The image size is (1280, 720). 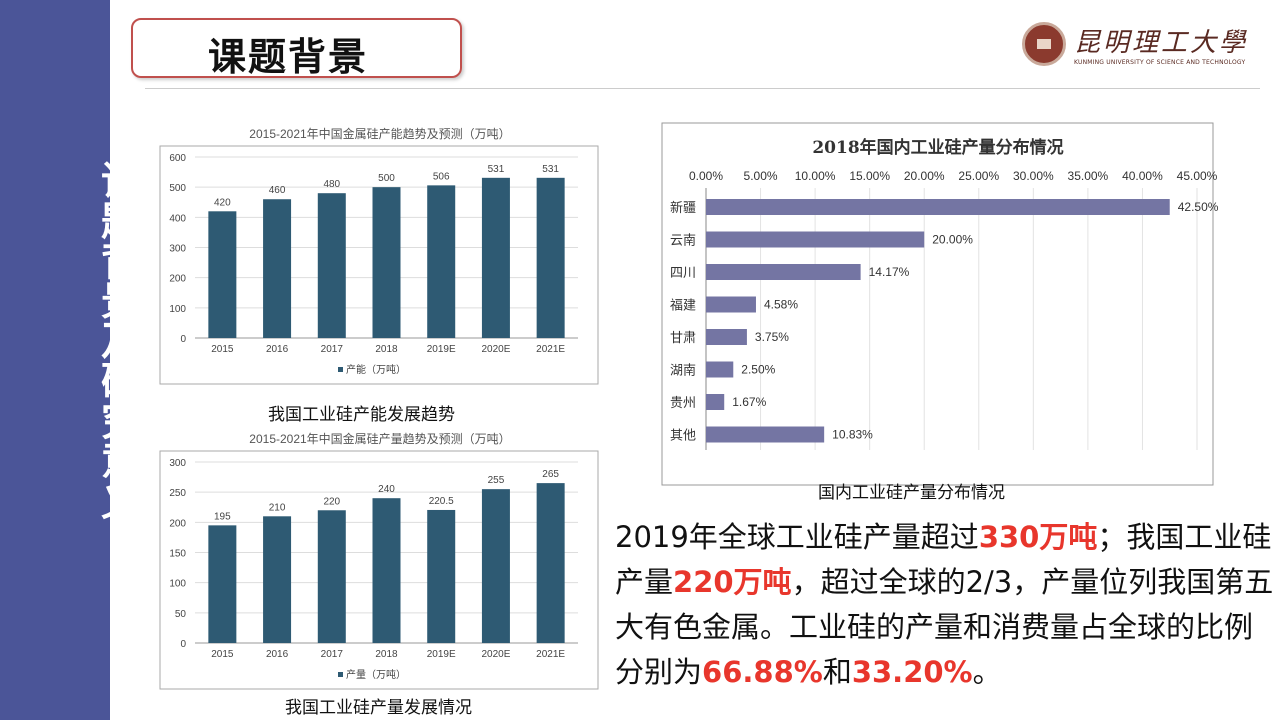 What do you see at coordinates (441, 501) in the screenshot?
I see `data-label: 220.5` at bounding box center [441, 501].